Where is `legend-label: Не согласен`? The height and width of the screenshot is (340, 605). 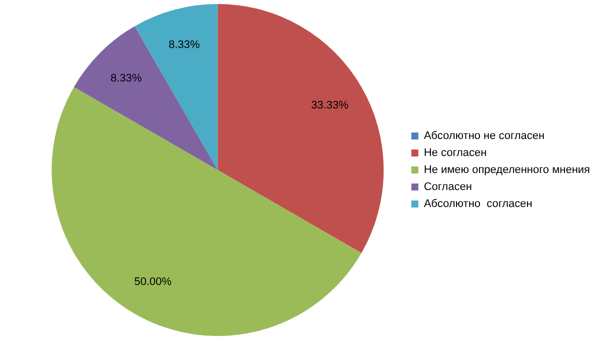 legend-label: Не согласен is located at coordinates (455, 153).